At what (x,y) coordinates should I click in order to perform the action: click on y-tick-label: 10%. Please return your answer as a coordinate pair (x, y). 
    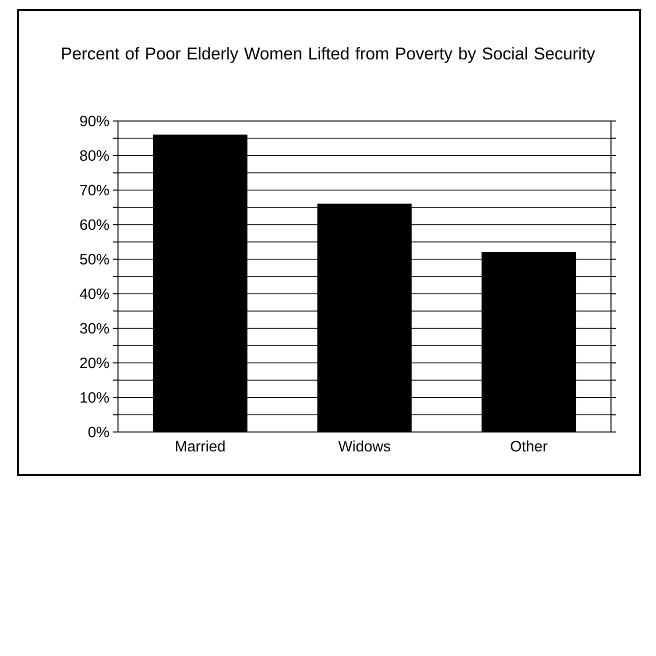
    Looking at the image, I should click on (94, 397).